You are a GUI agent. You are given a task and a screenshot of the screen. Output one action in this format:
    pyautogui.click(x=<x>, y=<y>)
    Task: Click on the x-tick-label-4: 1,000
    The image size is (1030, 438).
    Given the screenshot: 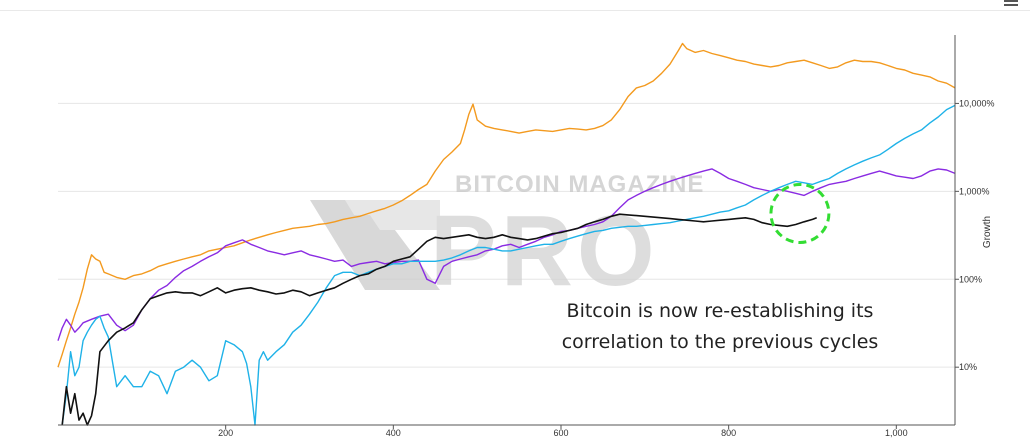 What is the action you would take?
    pyautogui.click(x=896, y=433)
    